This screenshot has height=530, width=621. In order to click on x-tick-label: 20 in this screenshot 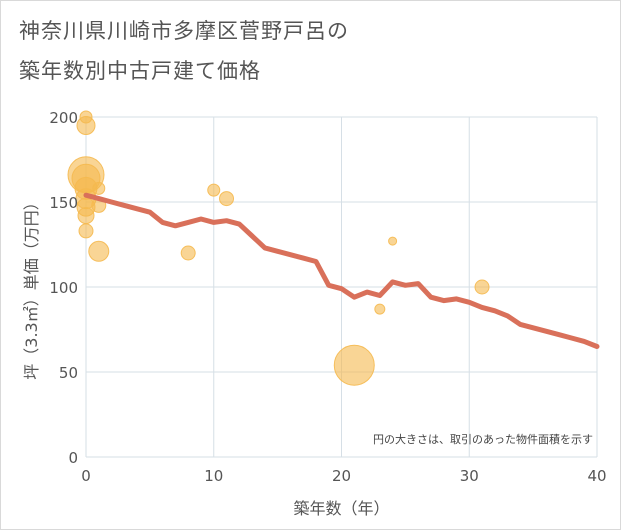, I will do `click(341, 476)`.